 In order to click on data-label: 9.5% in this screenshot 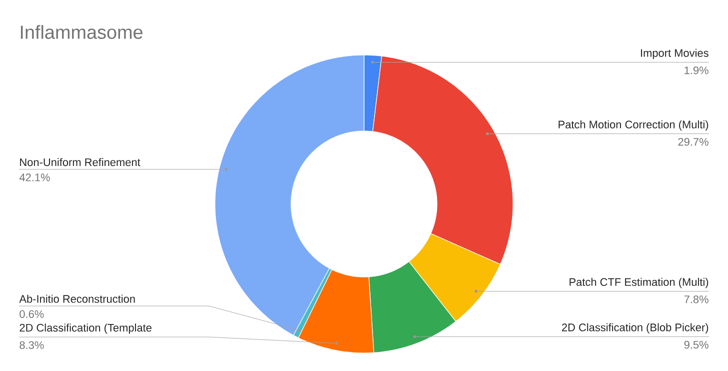, I will do `click(696, 344)`.